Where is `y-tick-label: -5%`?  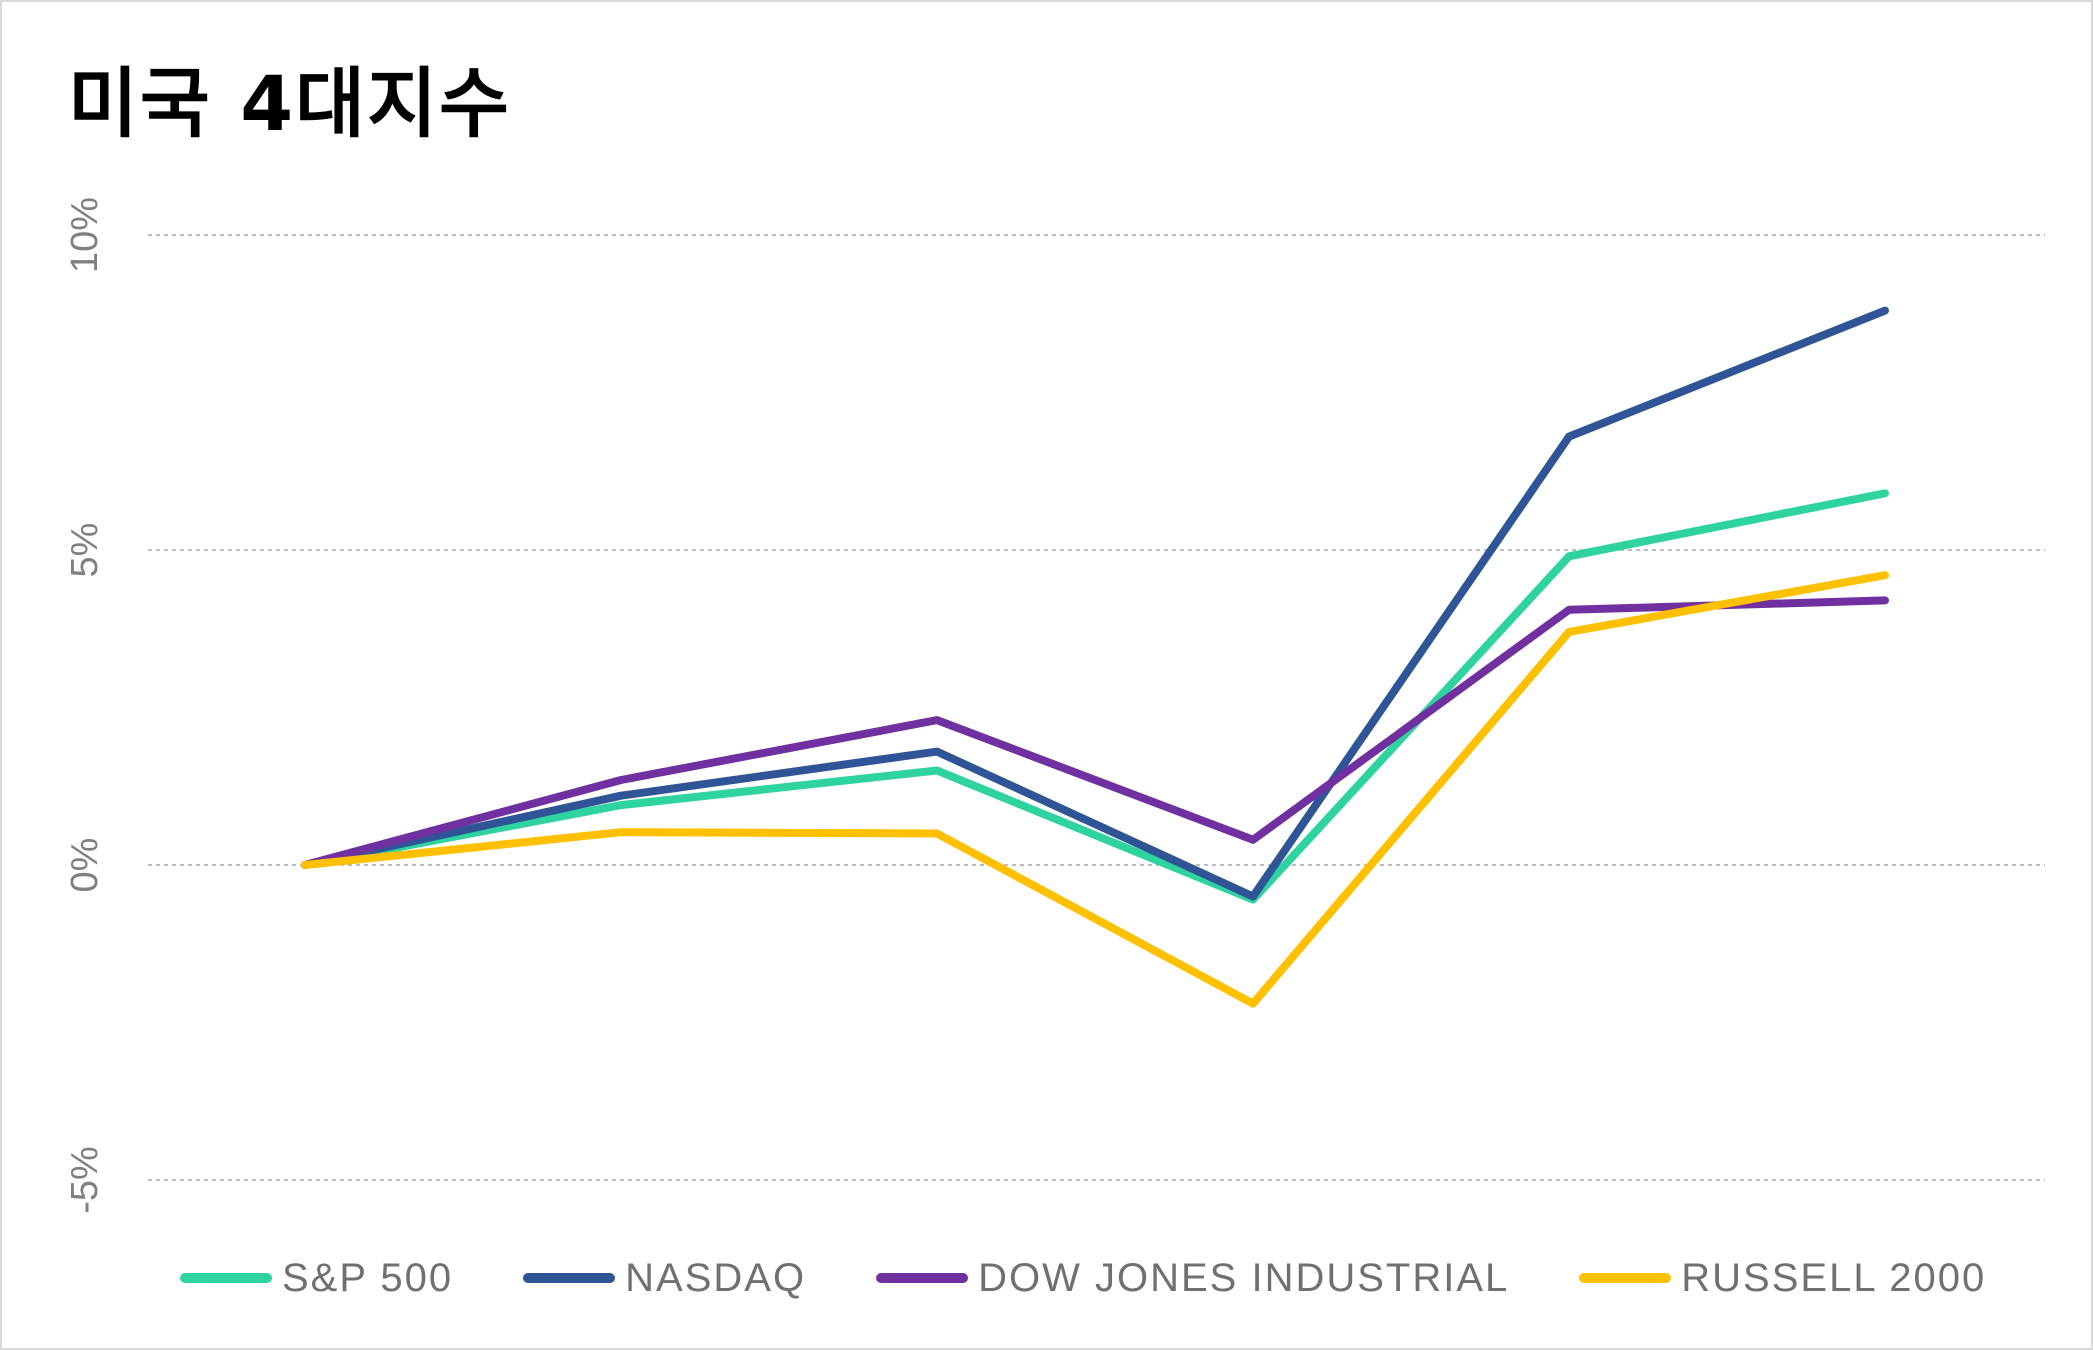
y-tick-label: -5% is located at coordinates (85, 1180).